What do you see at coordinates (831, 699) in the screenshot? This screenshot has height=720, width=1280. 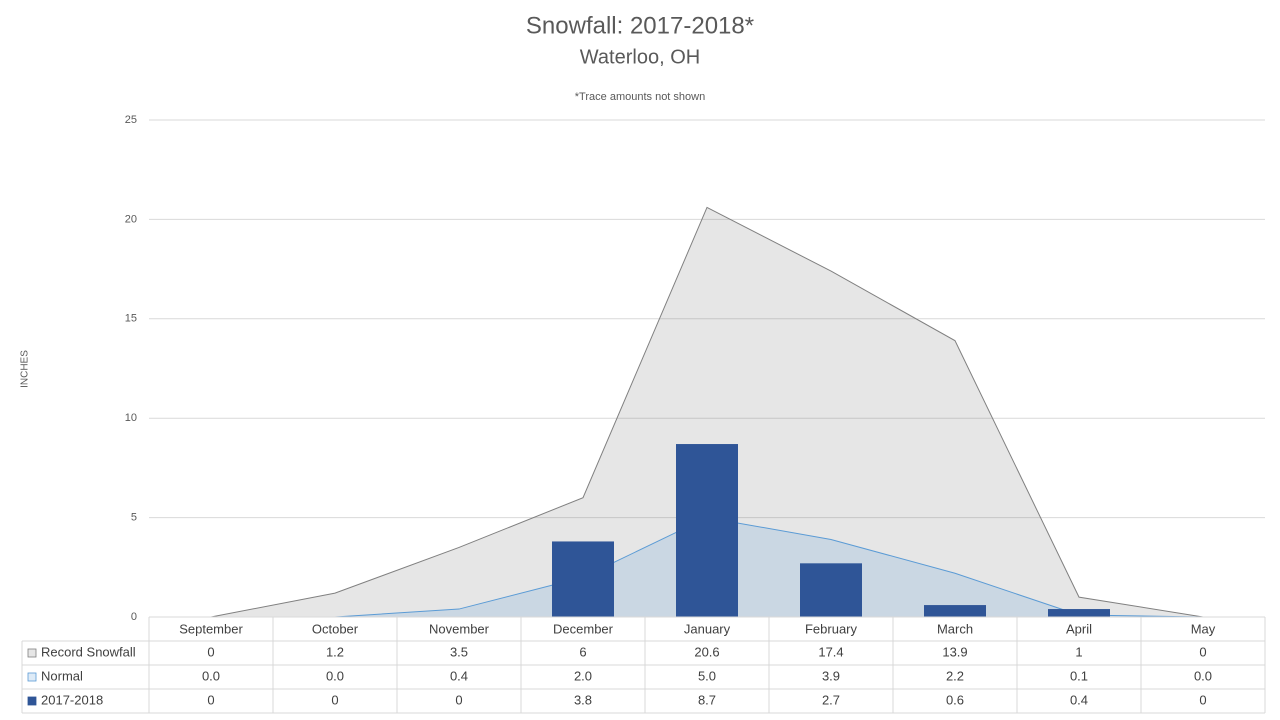 I see `table-value: 2.7` at bounding box center [831, 699].